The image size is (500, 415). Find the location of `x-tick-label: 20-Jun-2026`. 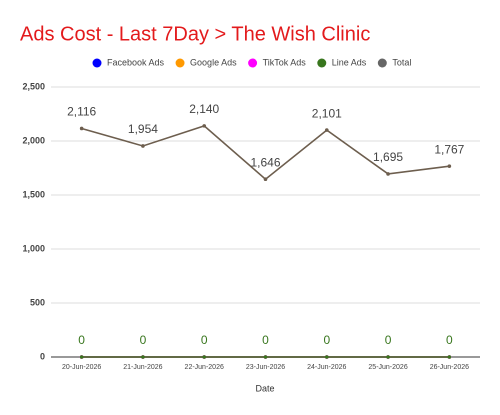

x-tick-label: 20-Jun-2026 is located at coordinates (81, 367).